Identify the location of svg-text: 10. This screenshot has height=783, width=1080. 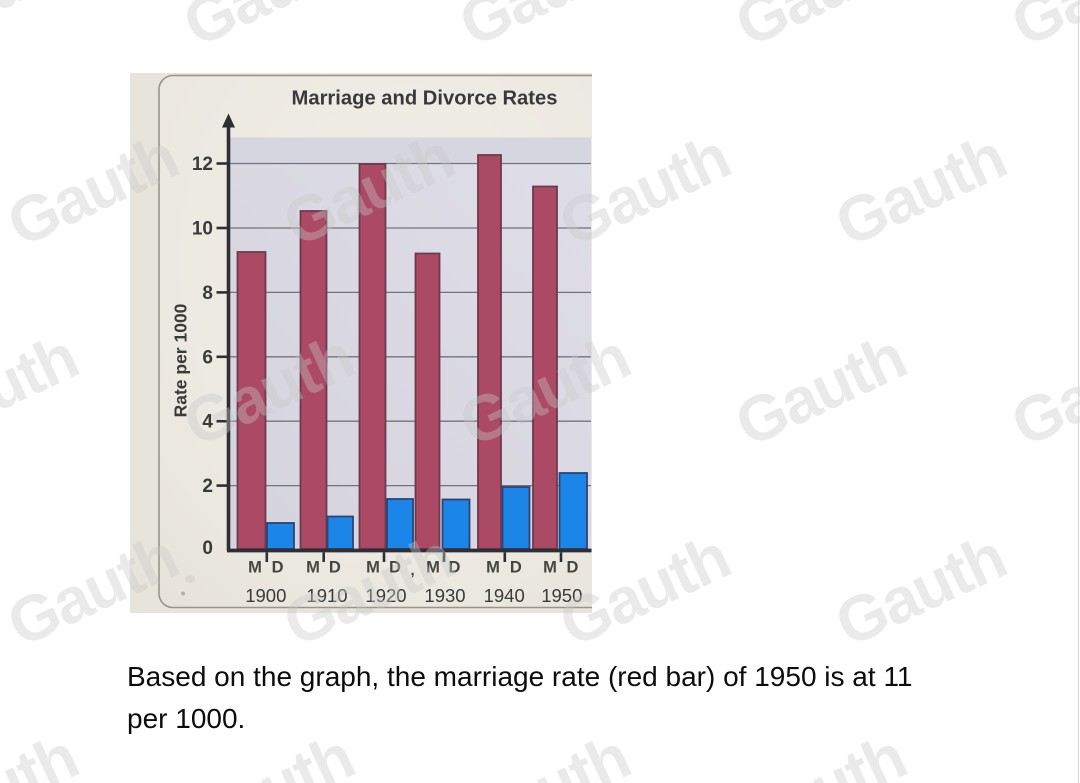
(202, 229).